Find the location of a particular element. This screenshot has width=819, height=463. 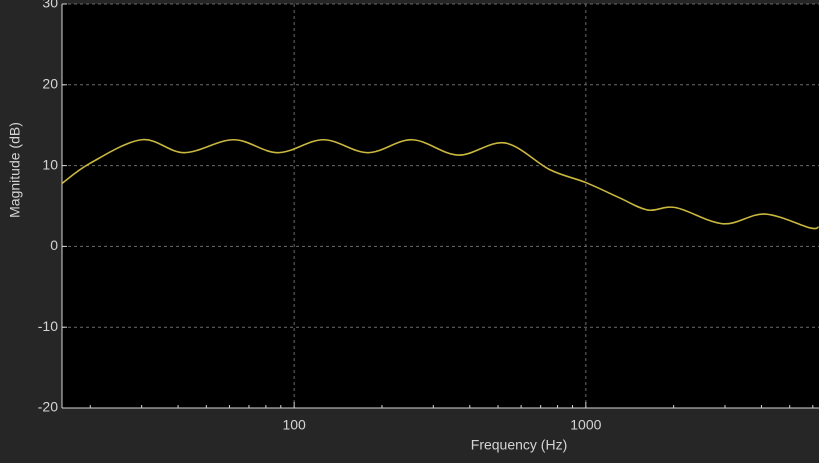

x-tick-label: 1000 is located at coordinates (585, 425).